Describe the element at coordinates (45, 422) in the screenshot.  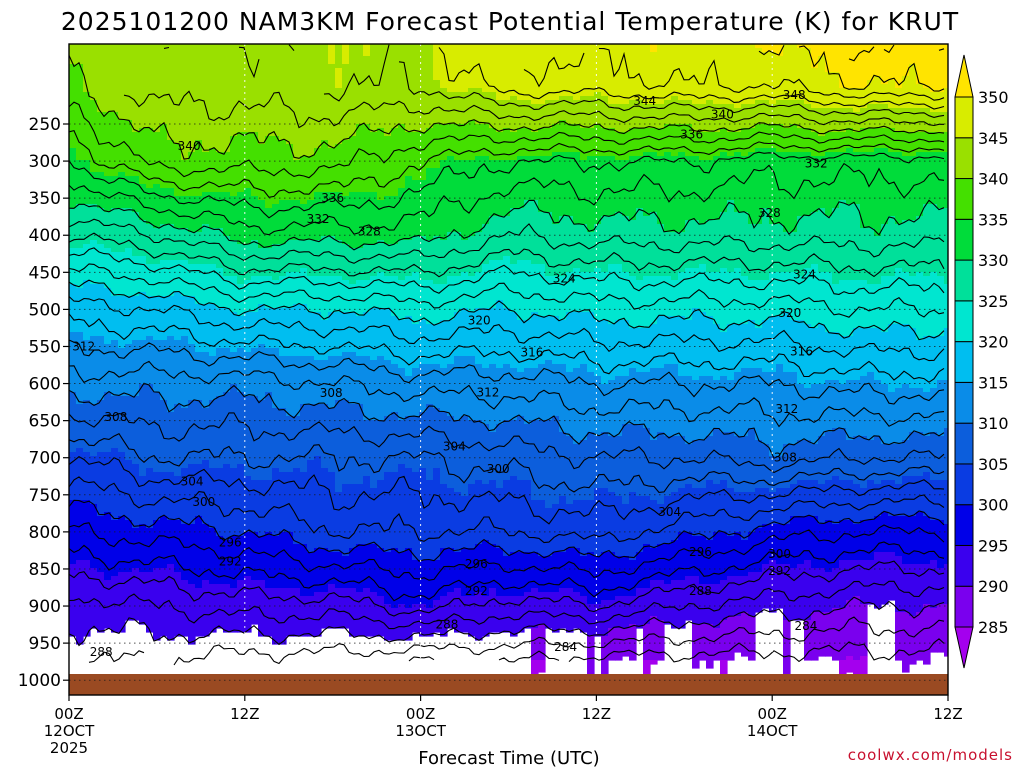
I see `y-tick-label: 650` at that location.